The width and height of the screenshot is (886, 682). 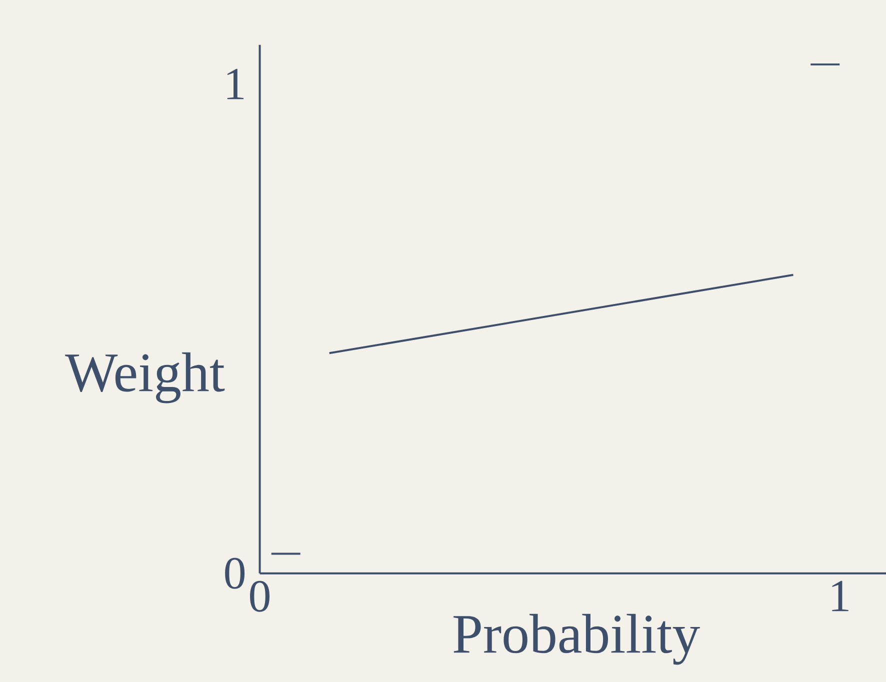 What do you see at coordinates (145, 378) in the screenshot?
I see `y-axis-title: Weight` at bounding box center [145, 378].